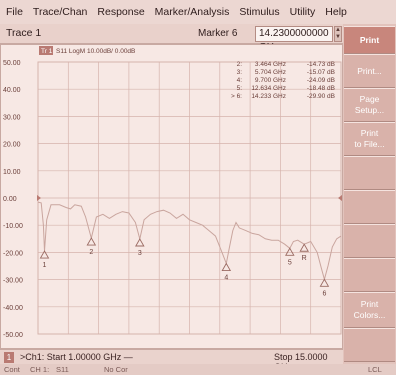 This screenshot has height=375, width=396. Describe the element at coordinates (184, 267) in the screenshot. I see `marker-symbols: 1 2 3 4 5 R 6` at that location.